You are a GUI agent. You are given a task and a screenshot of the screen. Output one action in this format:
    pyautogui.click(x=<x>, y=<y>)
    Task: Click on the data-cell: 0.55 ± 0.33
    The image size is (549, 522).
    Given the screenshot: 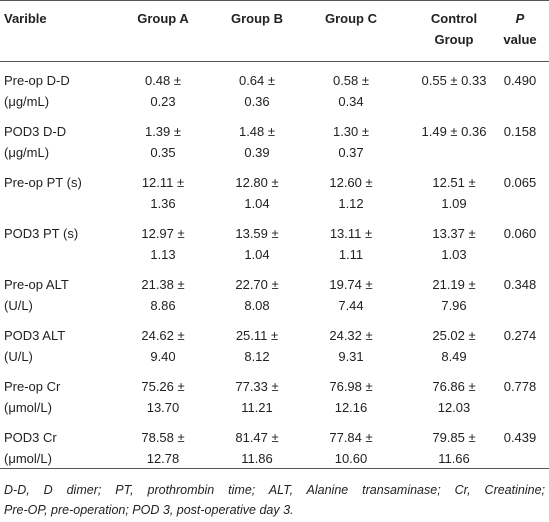 What is the action you would take?
    pyautogui.click(x=454, y=80)
    